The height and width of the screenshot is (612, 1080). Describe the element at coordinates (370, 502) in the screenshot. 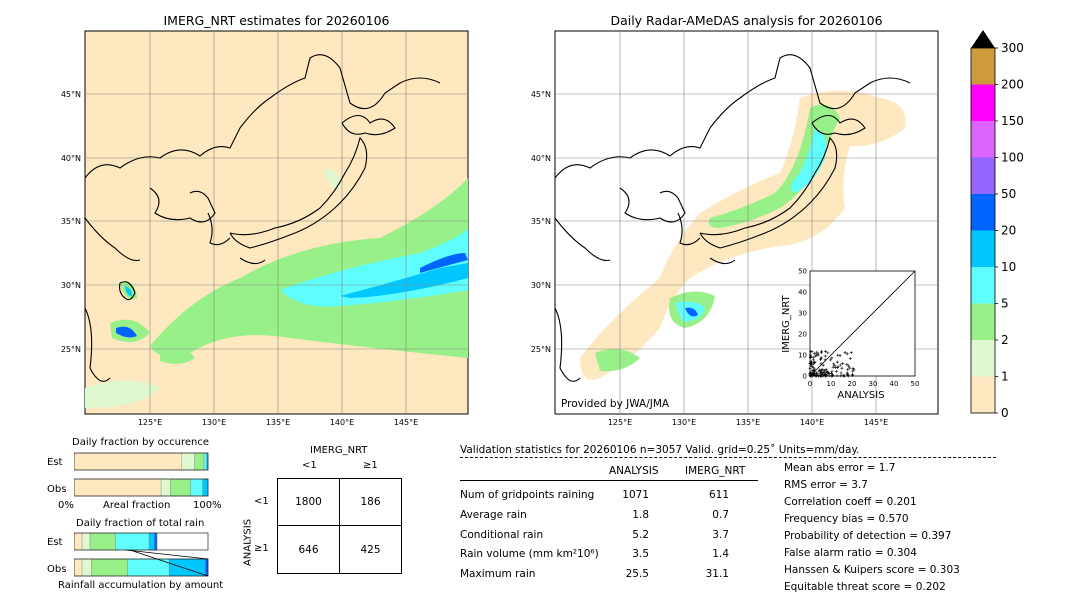

I see `contingency-cell: 186` at that location.